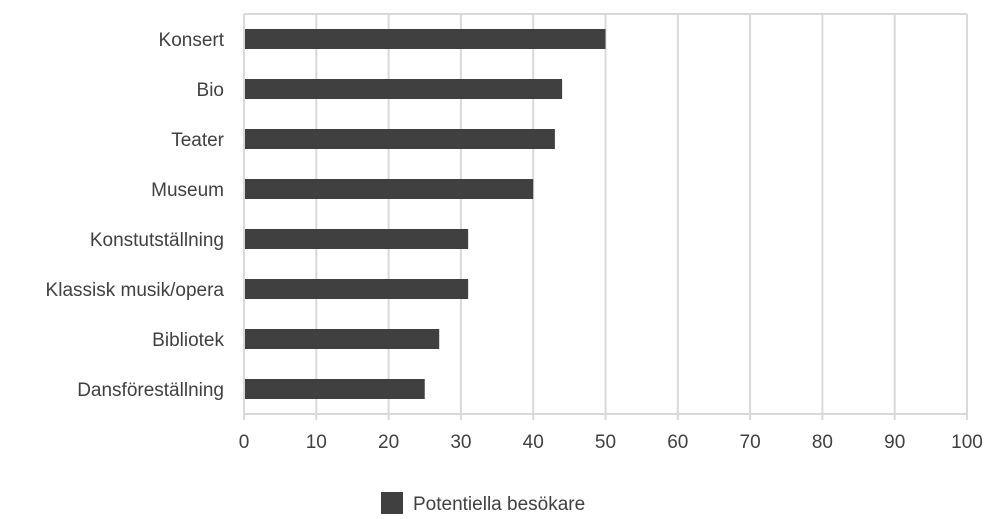 The width and height of the screenshot is (989, 519). What do you see at coordinates (822, 442) in the screenshot?
I see `tick-label: 80` at bounding box center [822, 442].